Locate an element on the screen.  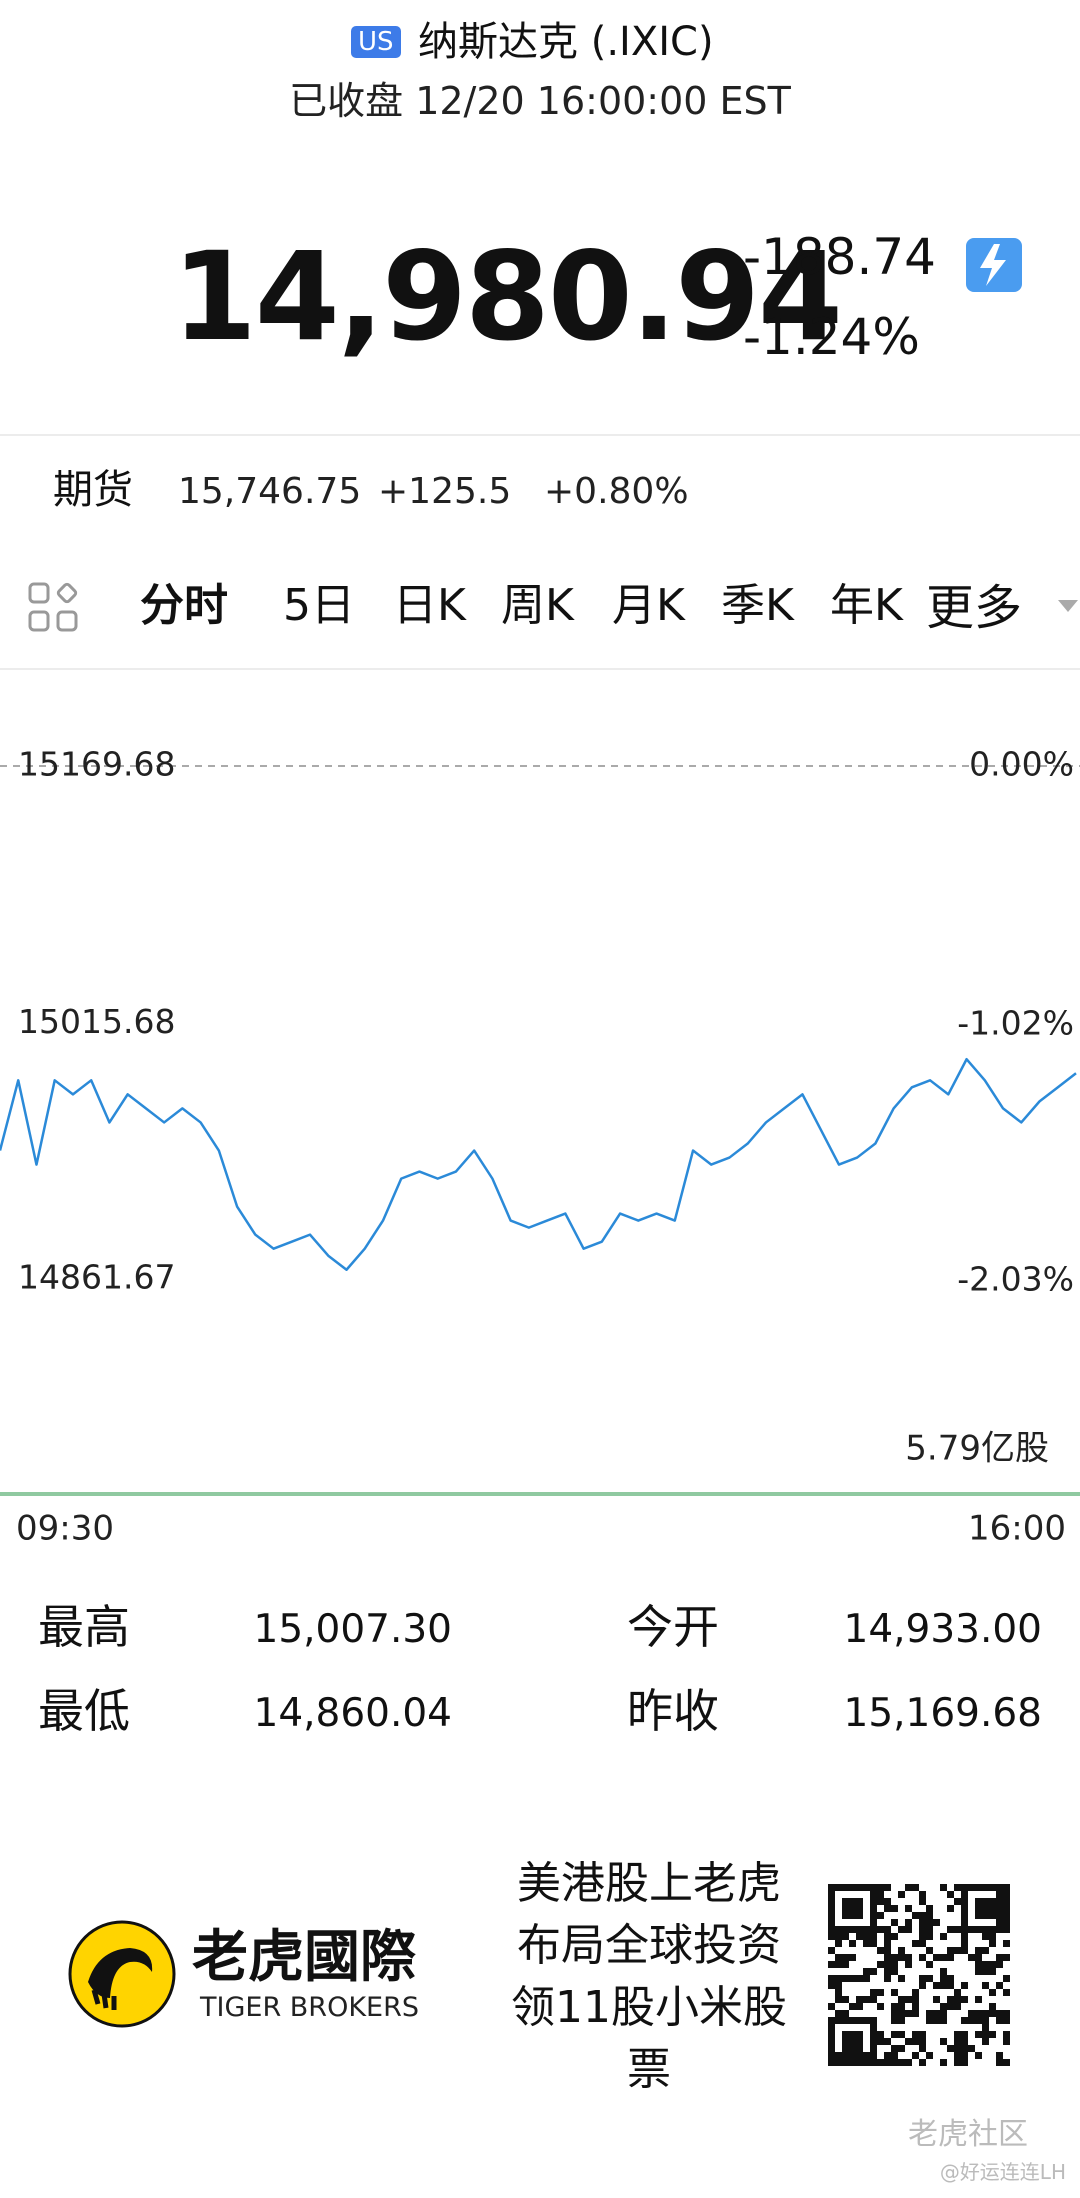
tab: 月K is located at coordinates (648, 605).